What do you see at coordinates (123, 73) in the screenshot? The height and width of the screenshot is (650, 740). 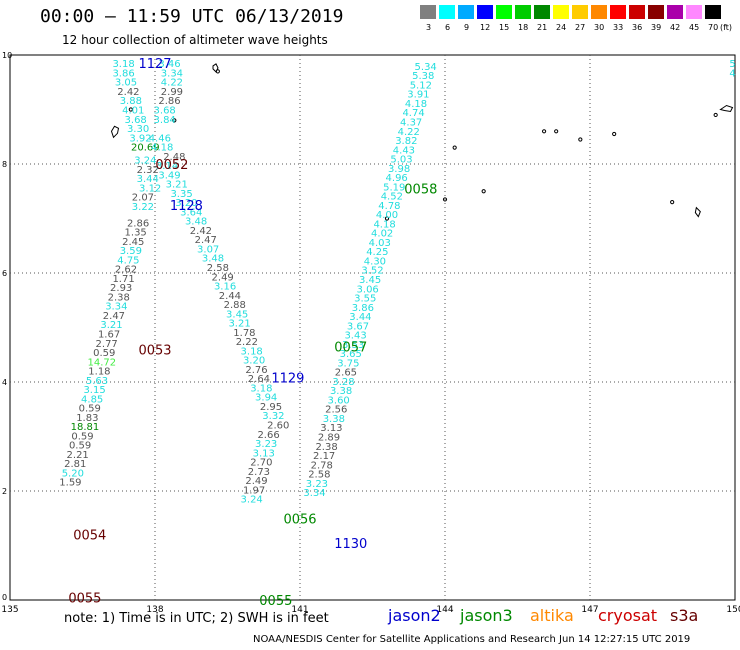 I see `wave-height-value: 3.86` at bounding box center [123, 73].